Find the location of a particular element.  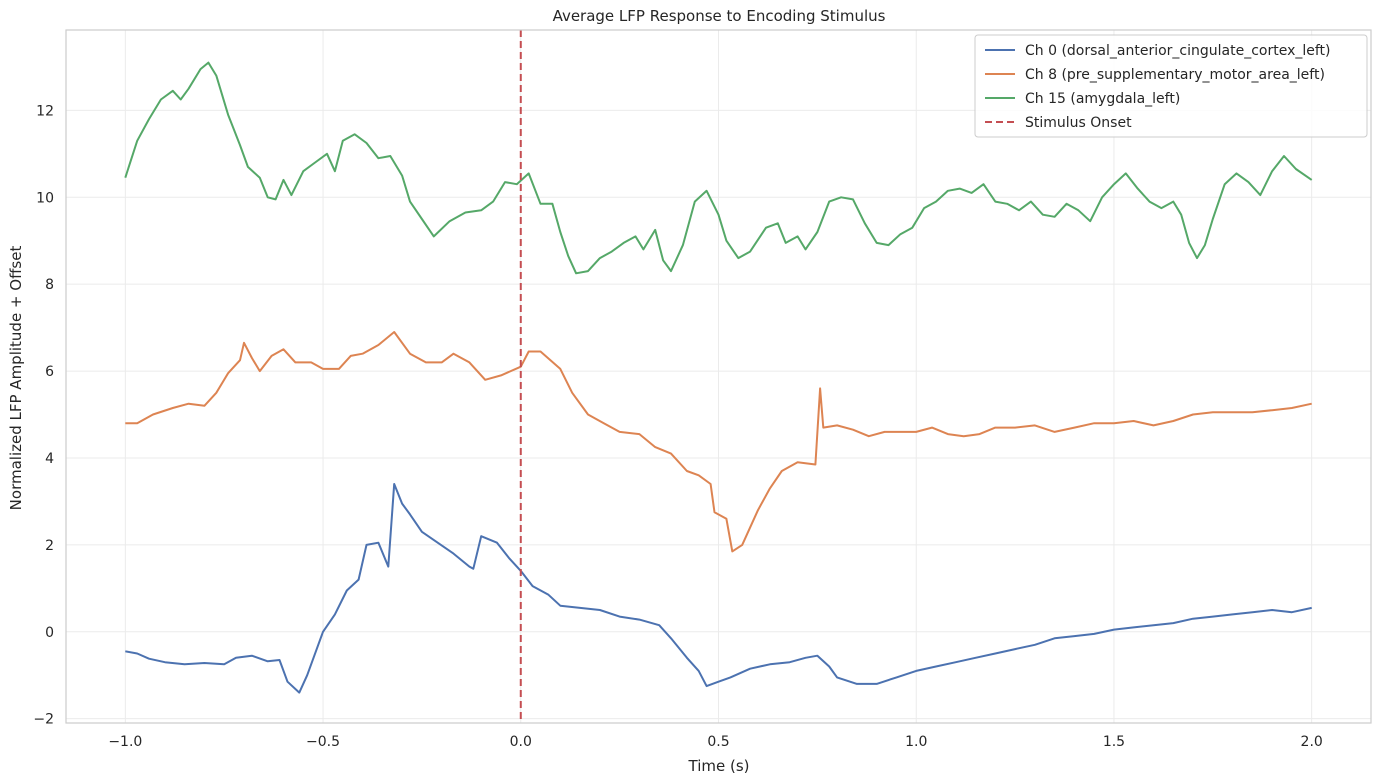

y-tick-label: 2 is located at coordinates (49, 546).